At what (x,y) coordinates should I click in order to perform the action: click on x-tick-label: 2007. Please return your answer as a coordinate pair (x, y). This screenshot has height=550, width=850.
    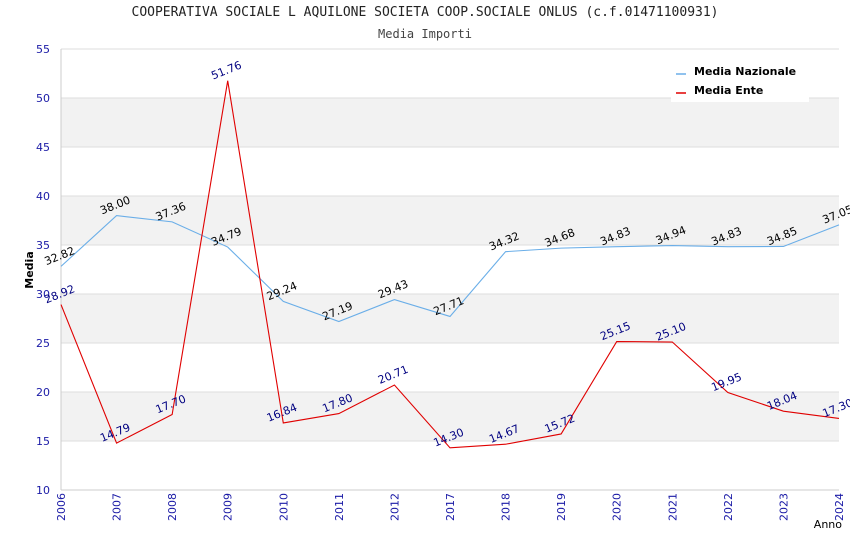
    Looking at the image, I should click on (117, 507).